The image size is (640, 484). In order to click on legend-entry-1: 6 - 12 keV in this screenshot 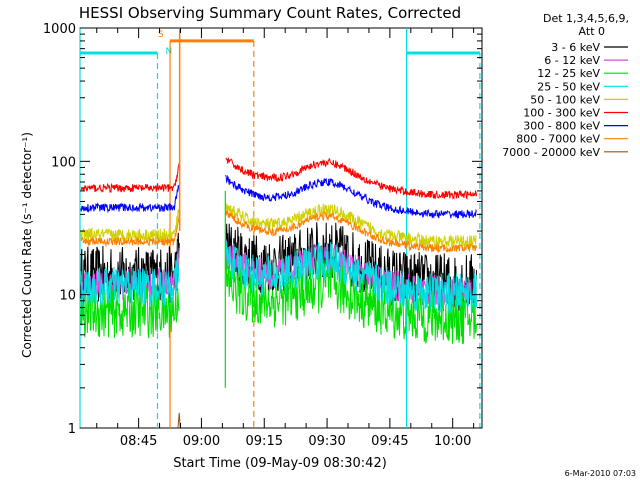, I will do `click(572, 60)`.